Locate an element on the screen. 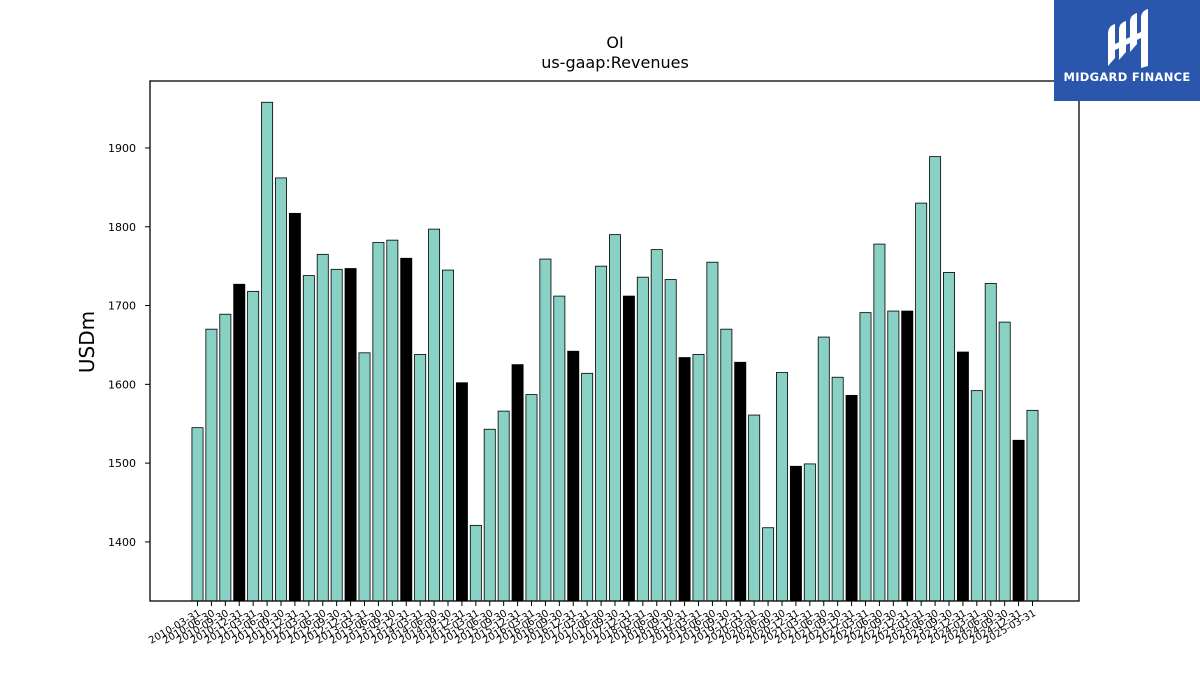  y-tick-label: 1400 is located at coordinates (122, 542).